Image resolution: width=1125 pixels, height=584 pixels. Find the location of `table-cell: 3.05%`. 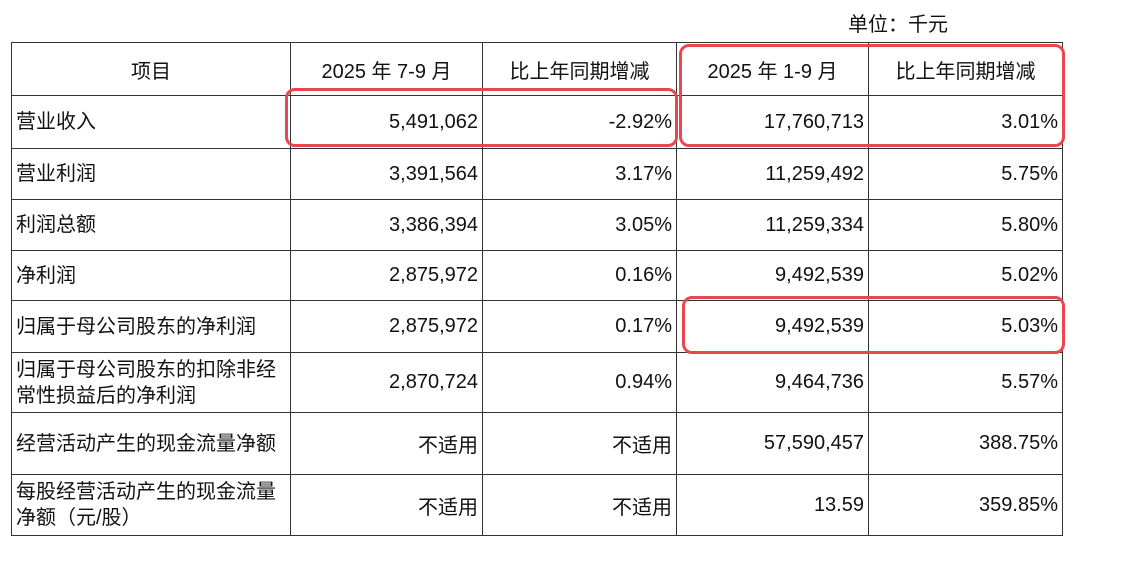

table-cell: 3.05% is located at coordinates (579, 225).